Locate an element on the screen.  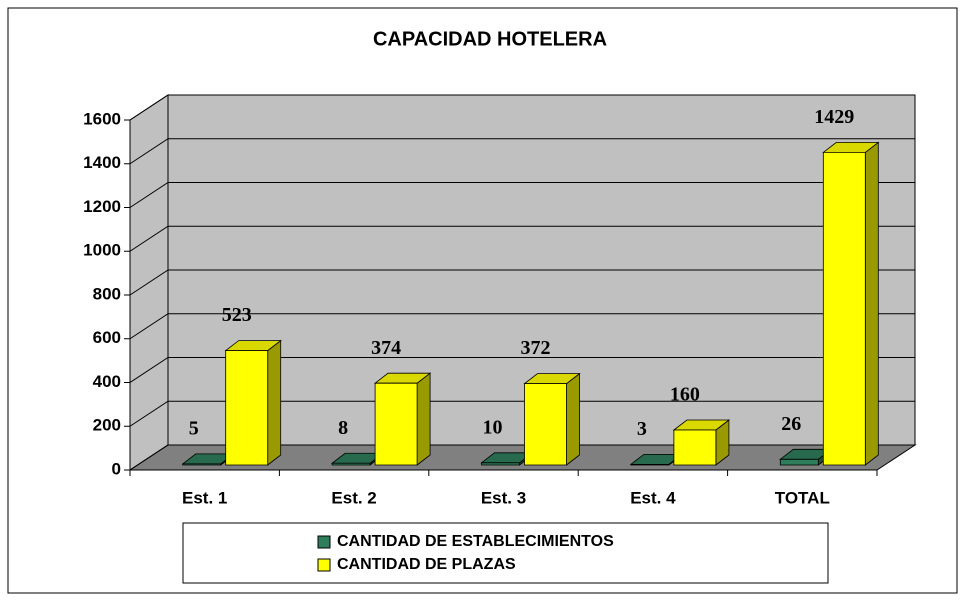
value-label: 8 is located at coordinates (343, 428).